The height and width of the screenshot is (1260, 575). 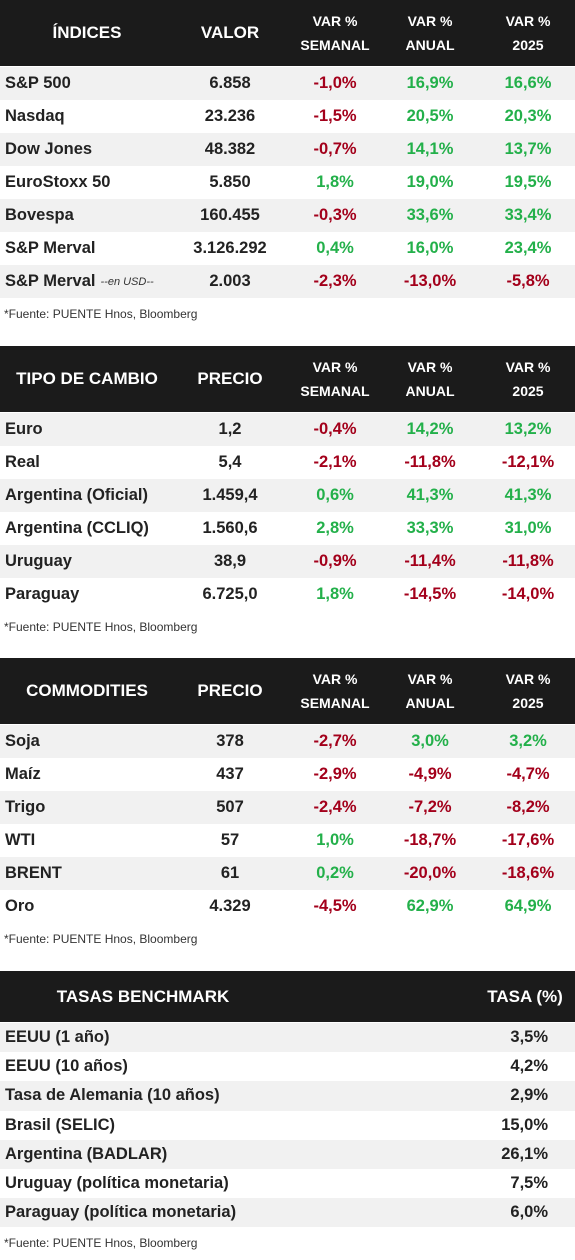 I want to click on value-cell: -2,7%, so click(x=334, y=741).